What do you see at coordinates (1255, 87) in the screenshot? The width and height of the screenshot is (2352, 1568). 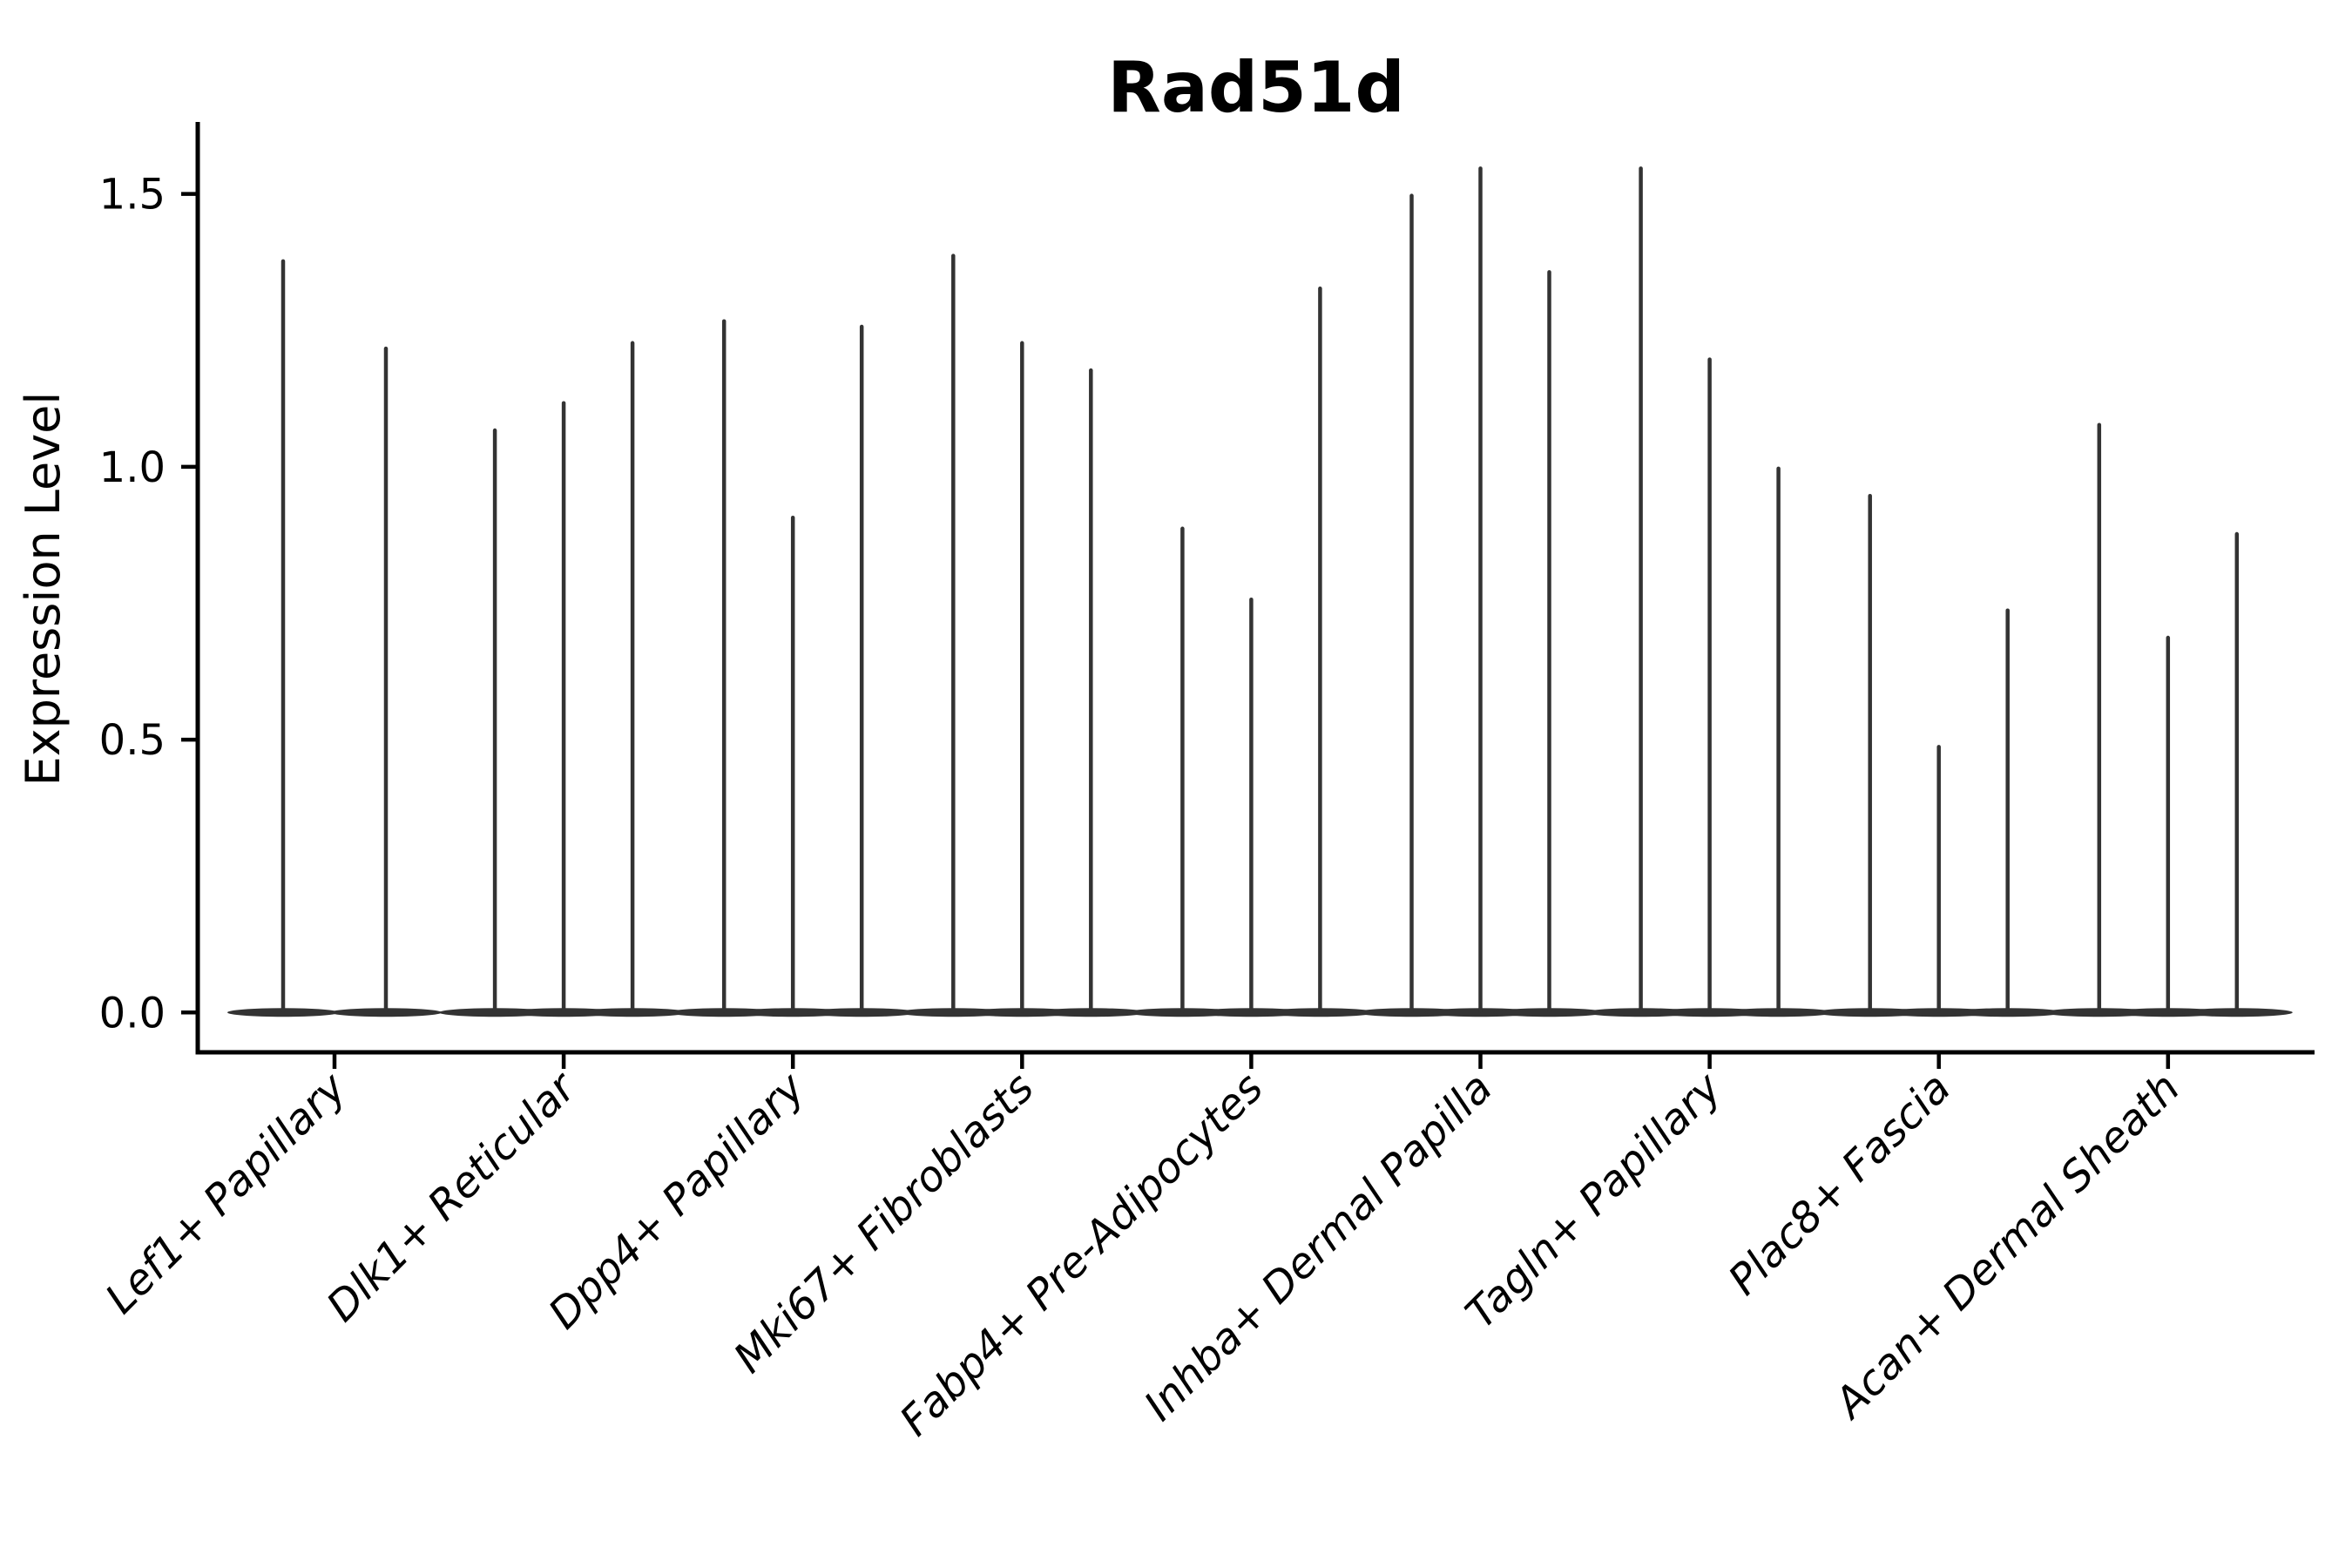 I see `chart-title: Rad51d` at bounding box center [1255, 87].